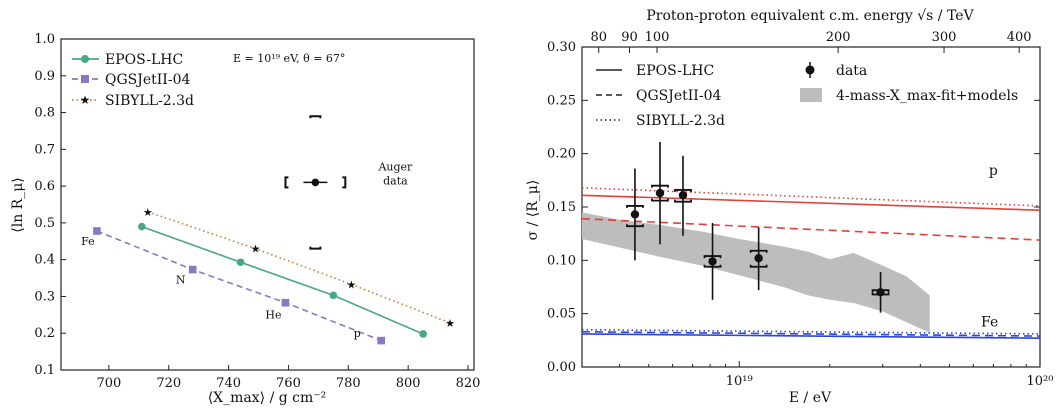 This screenshot has height=416, width=1060. I want to click on right-y-axis-label: σ / ⟨R_μ⟩, so click(533, 210).